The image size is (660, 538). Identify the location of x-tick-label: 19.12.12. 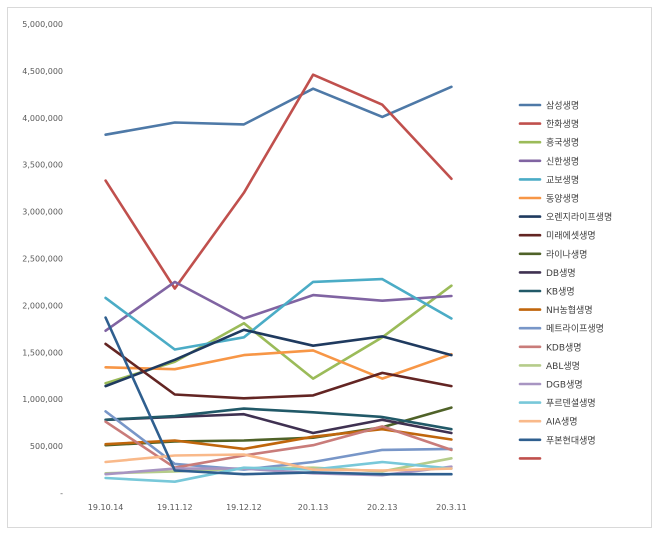
(244, 507).